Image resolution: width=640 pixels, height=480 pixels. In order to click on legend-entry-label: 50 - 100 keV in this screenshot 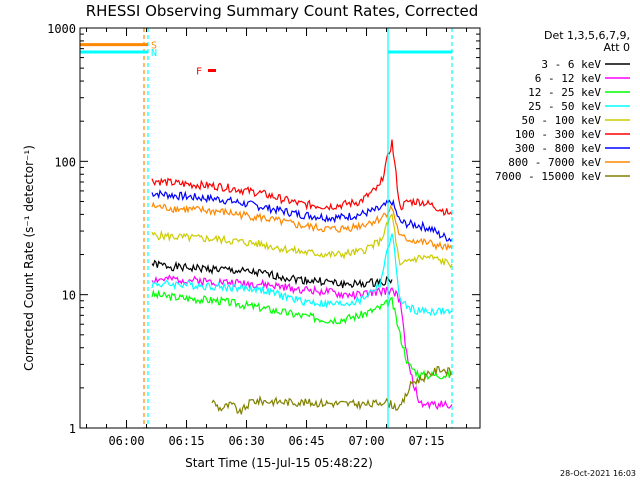, I will do `click(562, 120)`.